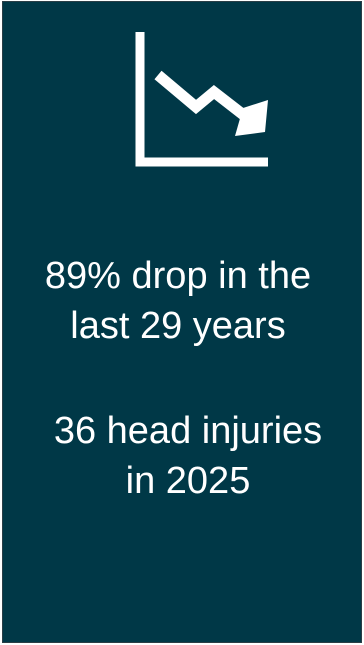 The width and height of the screenshot is (364, 645). Describe the element at coordinates (188, 431) in the screenshot. I see `stat-injuries-line-1: 36 head injuries` at that location.